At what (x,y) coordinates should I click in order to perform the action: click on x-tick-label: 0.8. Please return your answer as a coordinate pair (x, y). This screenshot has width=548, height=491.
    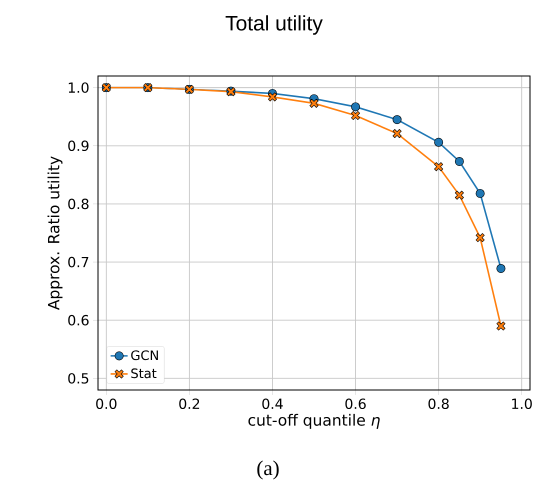
    Looking at the image, I should click on (438, 404).